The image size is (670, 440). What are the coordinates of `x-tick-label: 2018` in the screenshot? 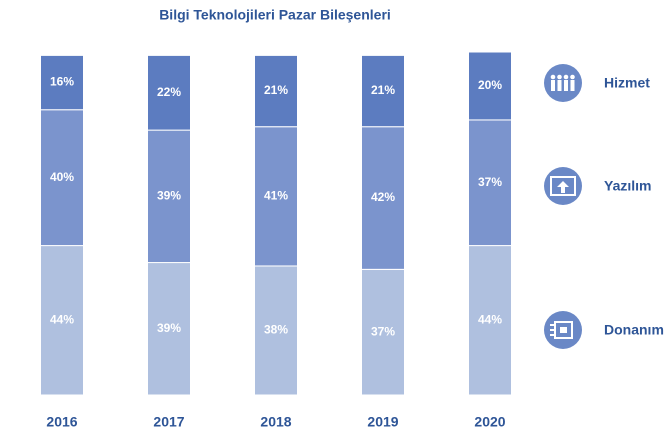 It's located at (275, 422).